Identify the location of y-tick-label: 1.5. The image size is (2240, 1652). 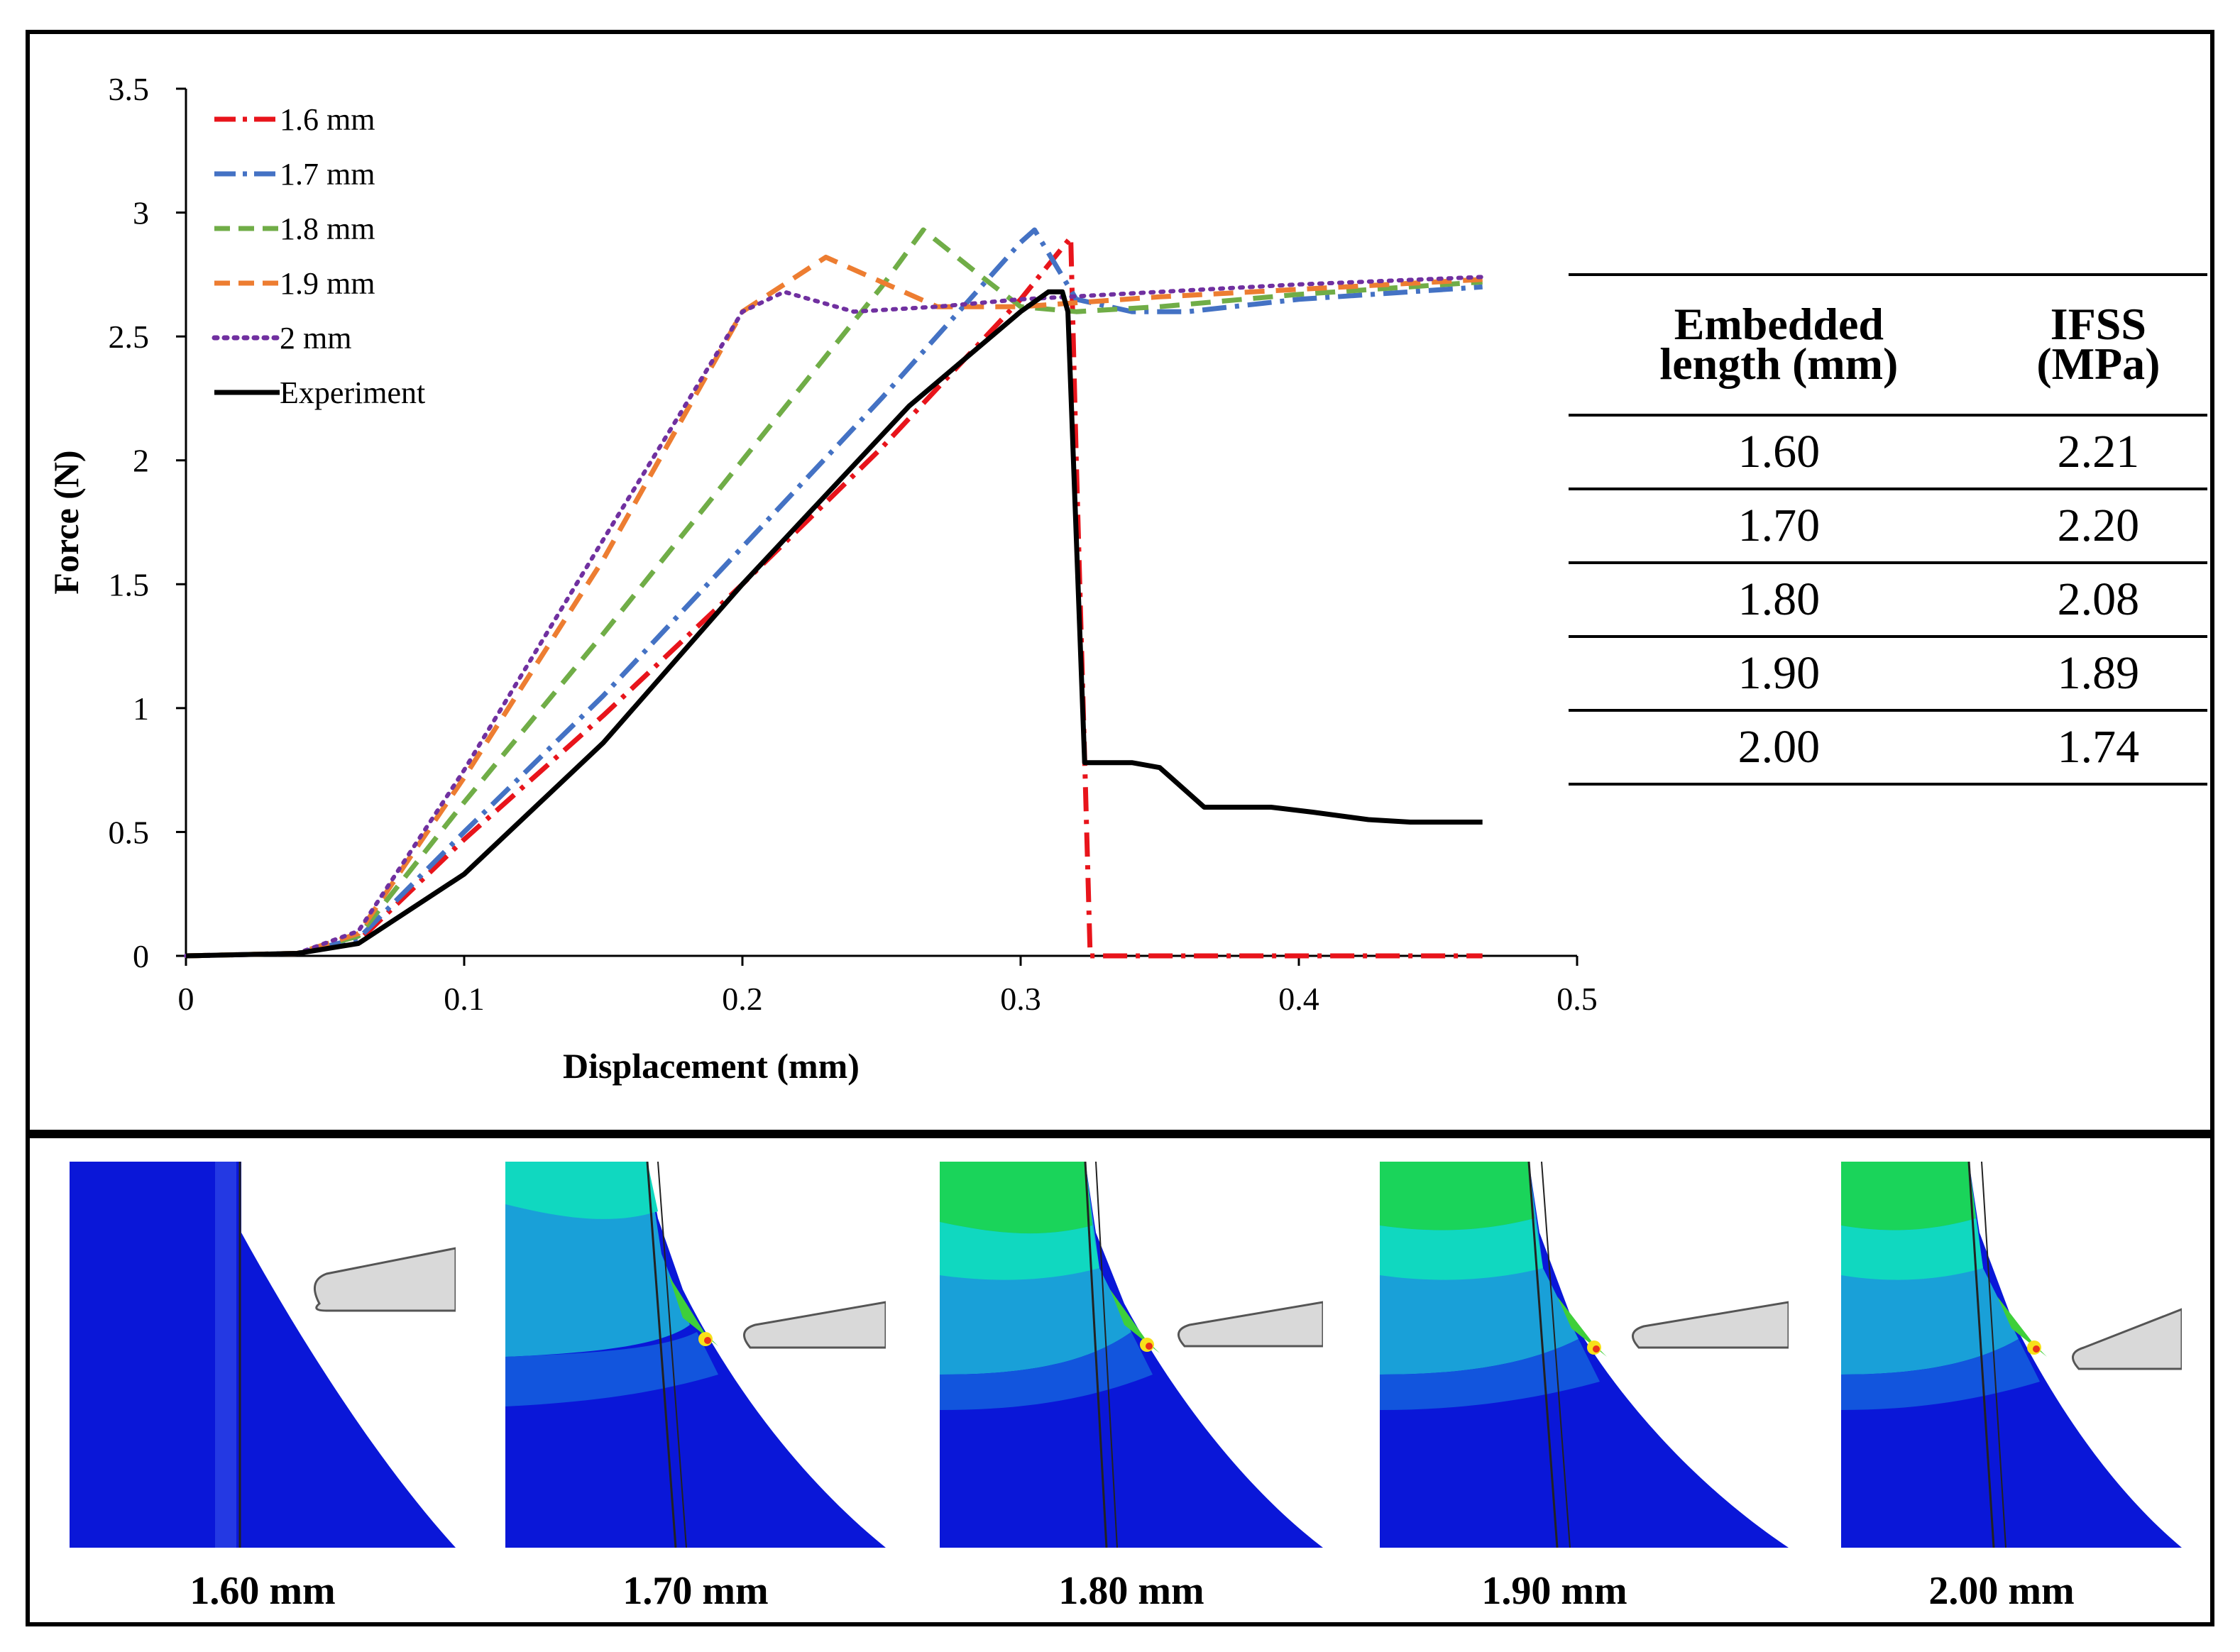
(130, 584).